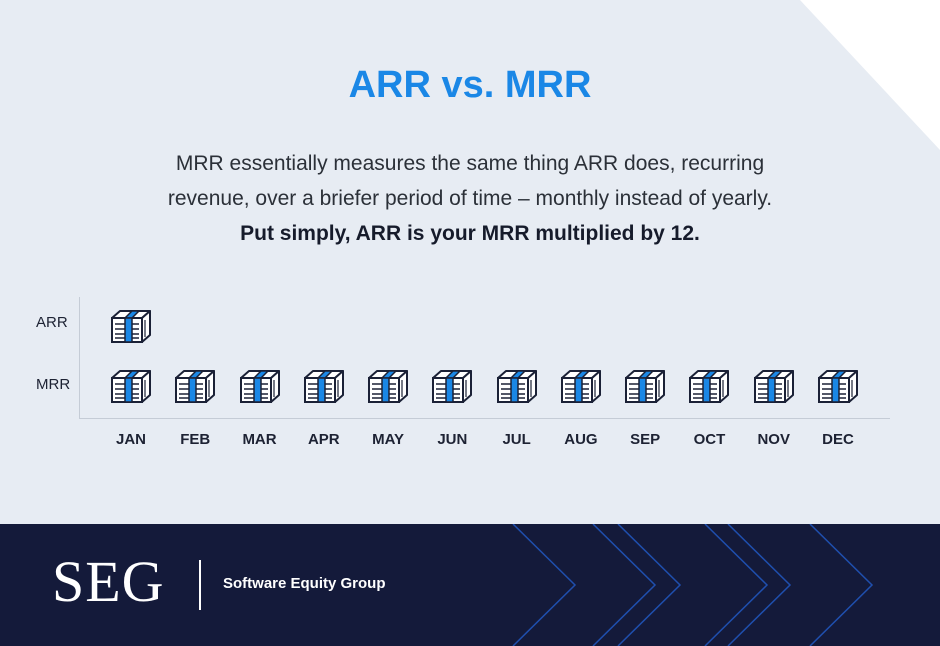 The image size is (940, 646). What do you see at coordinates (388, 439) in the screenshot?
I see `month-label-may: MAY` at bounding box center [388, 439].